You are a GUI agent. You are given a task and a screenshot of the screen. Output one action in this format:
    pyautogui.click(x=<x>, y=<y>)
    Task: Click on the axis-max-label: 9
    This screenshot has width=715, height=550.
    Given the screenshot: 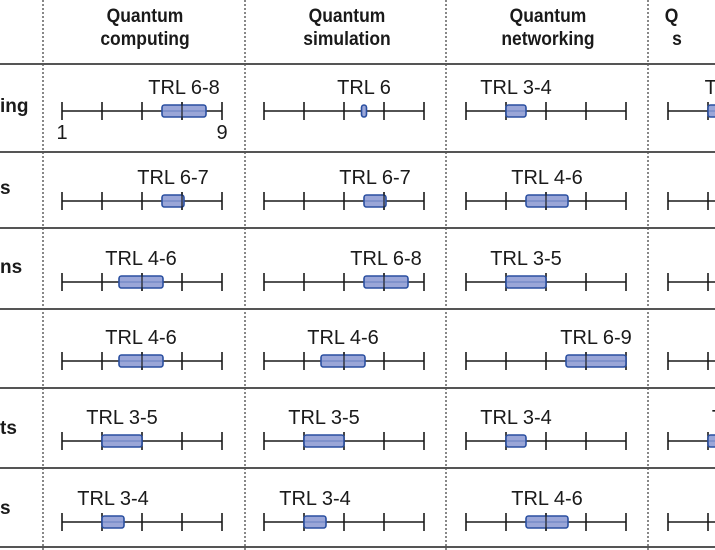 What is the action you would take?
    pyautogui.click(x=221, y=133)
    